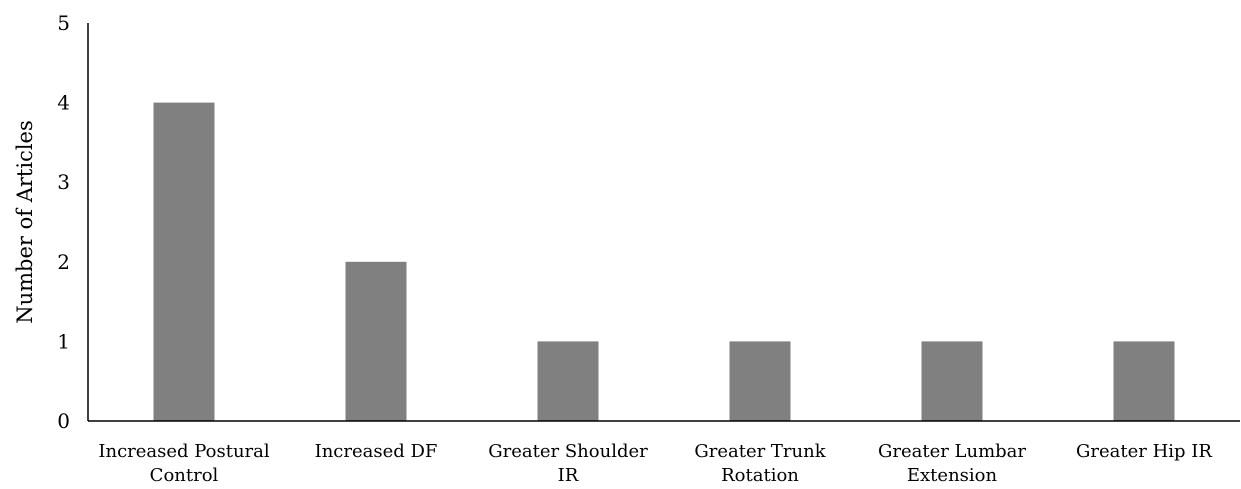  Describe the element at coordinates (760, 451) in the screenshot. I see `category-label: Greater Trunk` at that location.